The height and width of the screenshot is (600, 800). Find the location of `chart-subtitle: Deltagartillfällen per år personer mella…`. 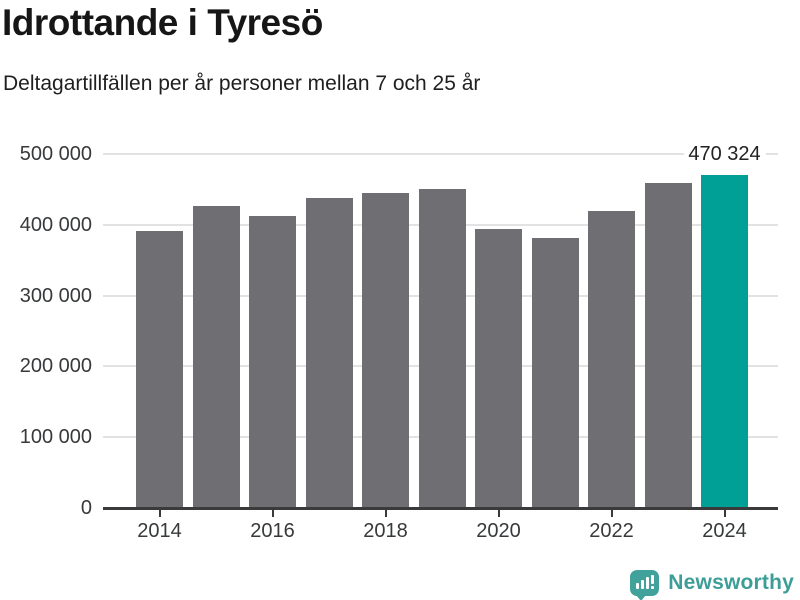

chart-subtitle: Deltagartillfällen per år personer mella… is located at coordinates (242, 83).